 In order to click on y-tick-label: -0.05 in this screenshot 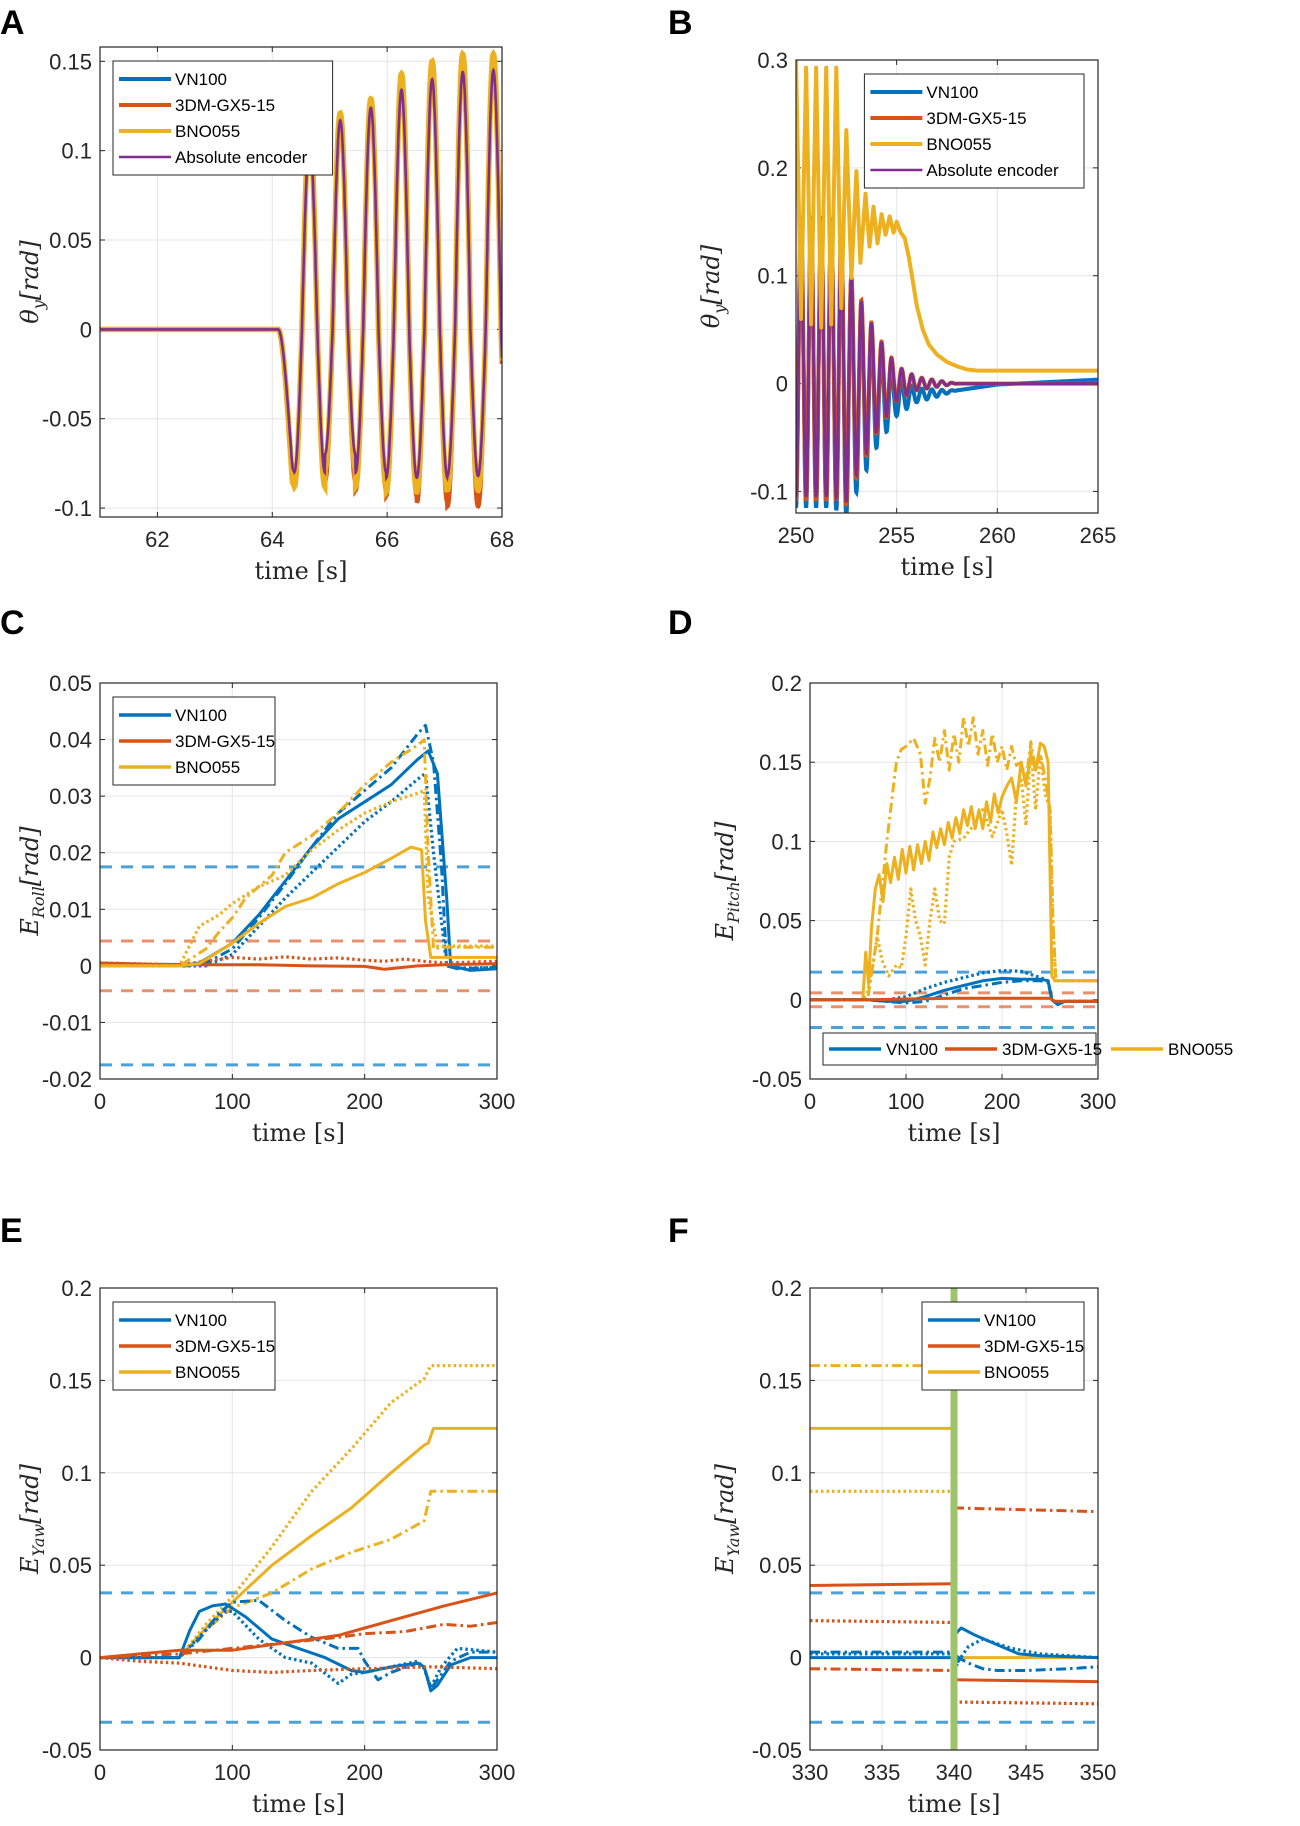, I will do `click(67, 419)`.